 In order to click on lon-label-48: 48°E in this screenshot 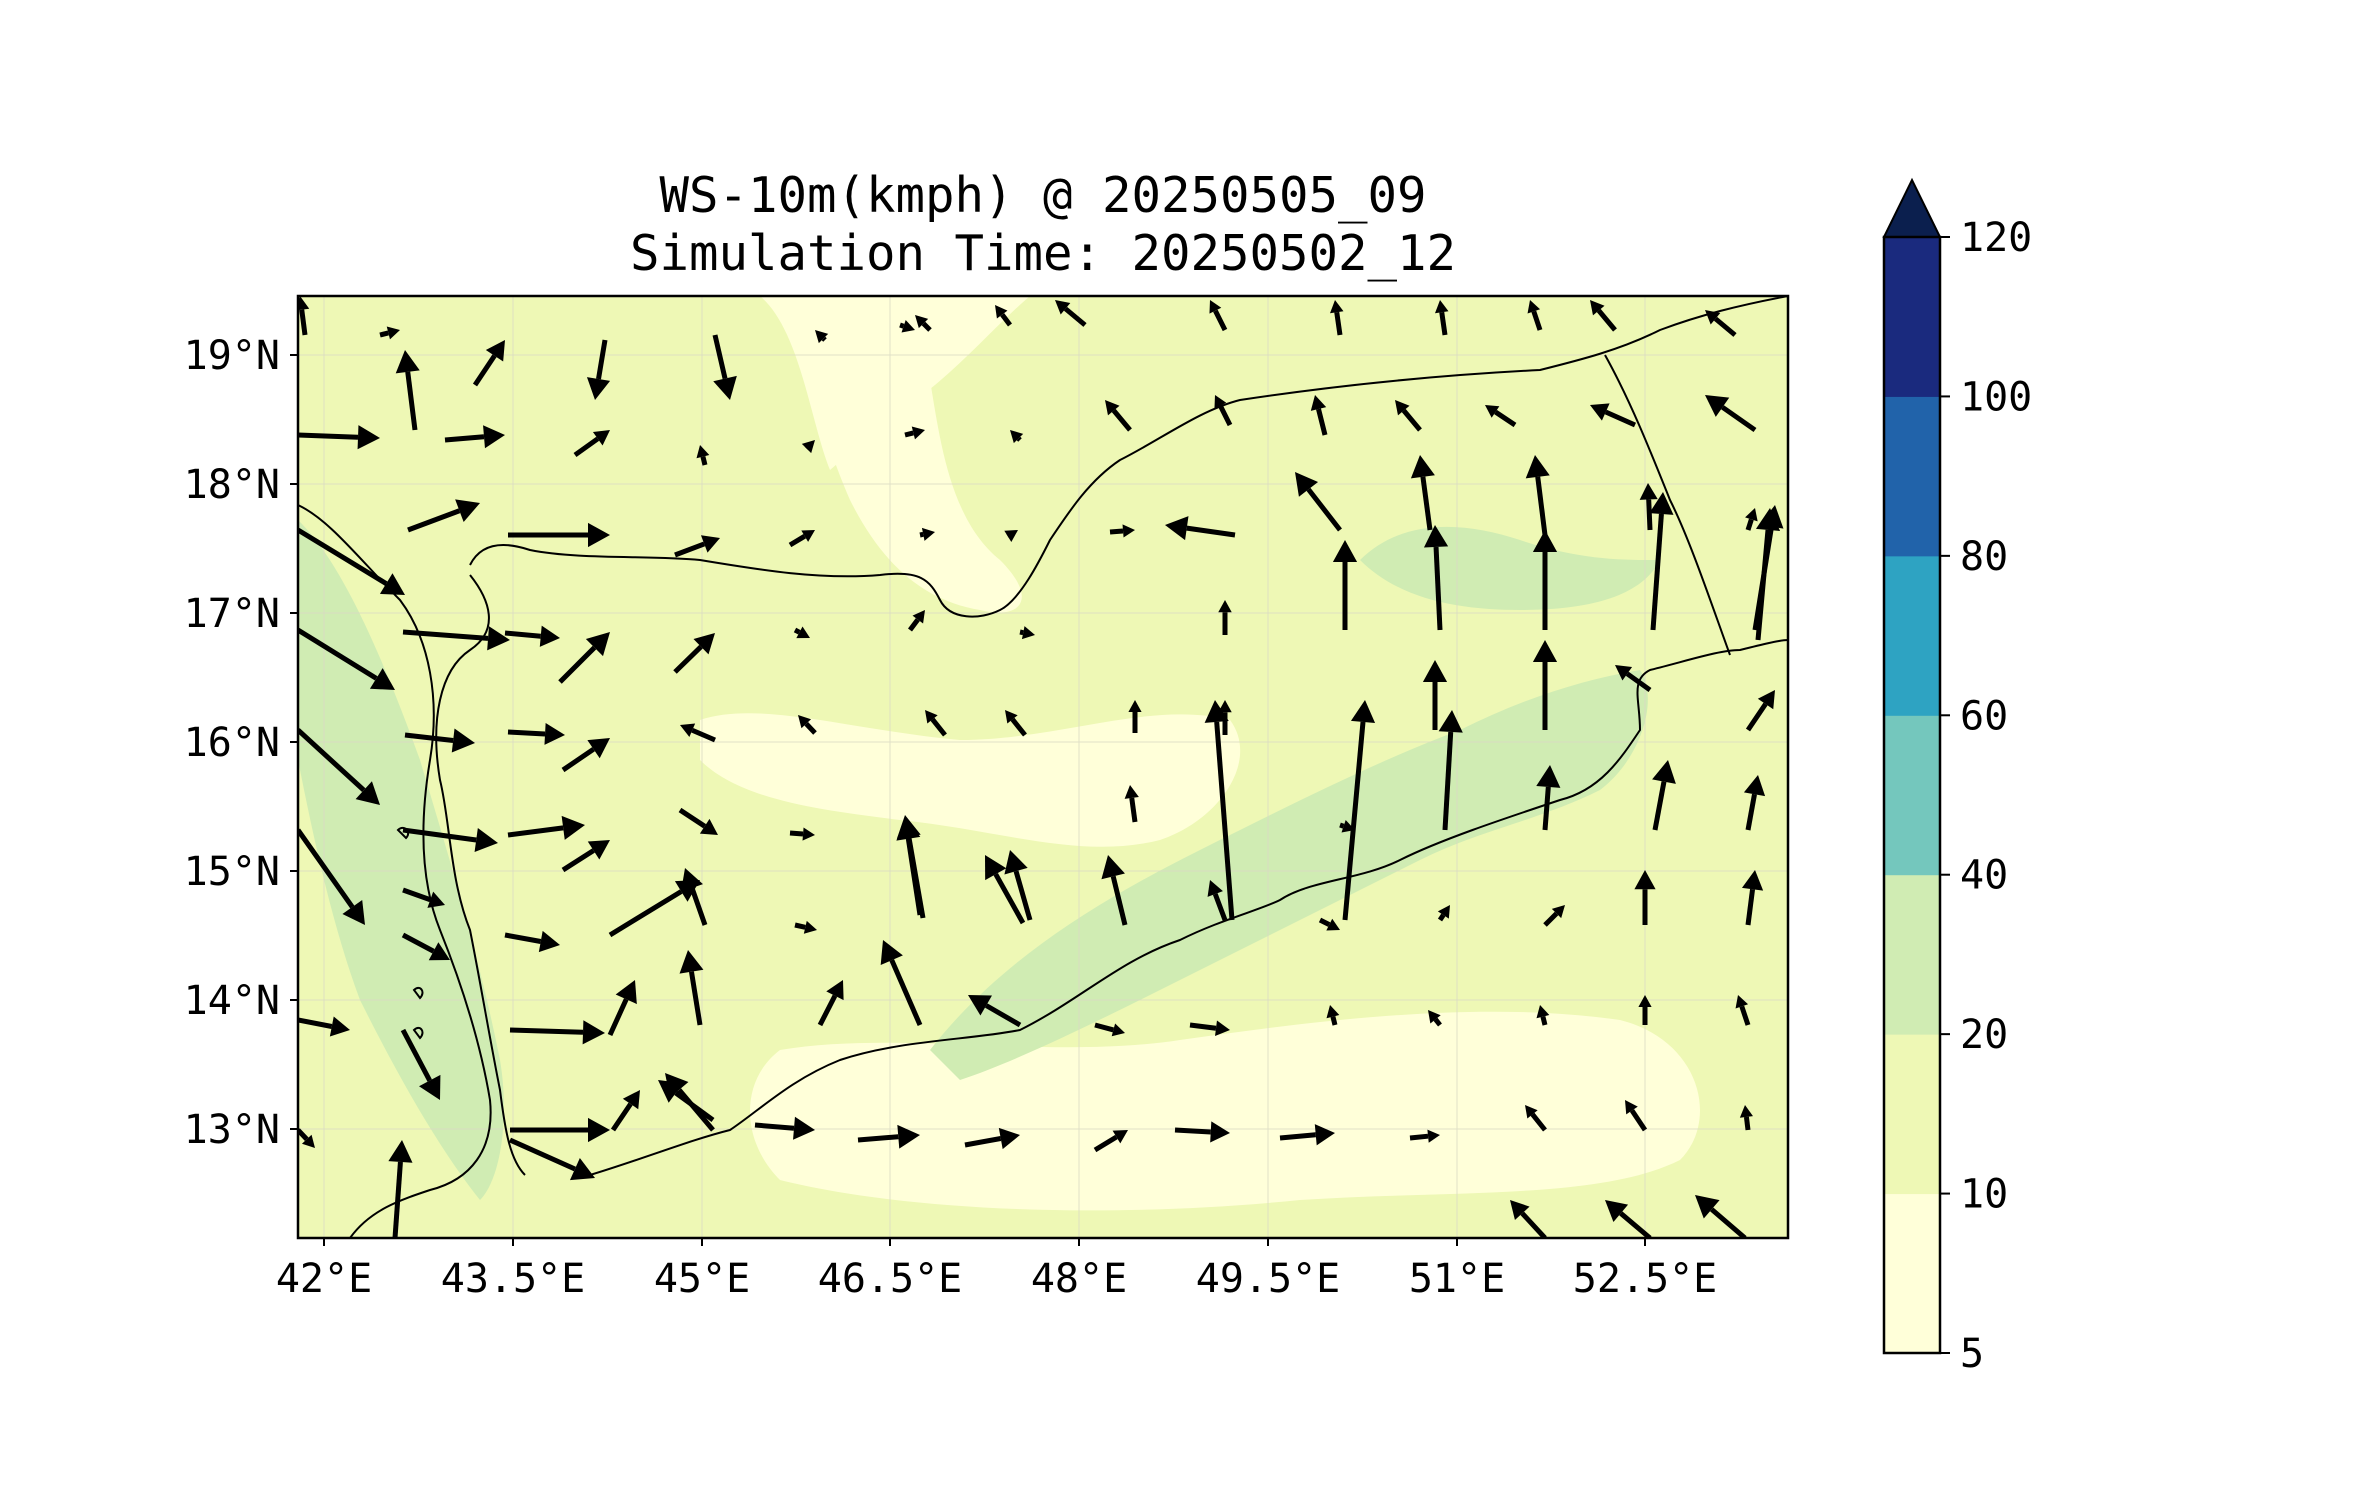, I will do `click(1079, 1279)`.